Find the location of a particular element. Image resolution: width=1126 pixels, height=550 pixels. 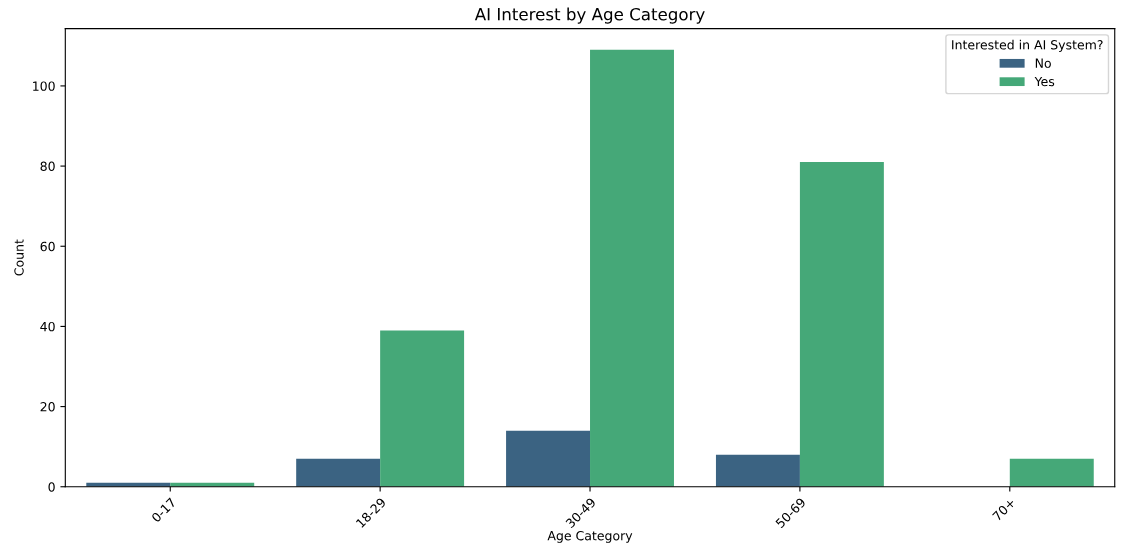

chart-title: AI Interest by Age Category is located at coordinates (589, 15).